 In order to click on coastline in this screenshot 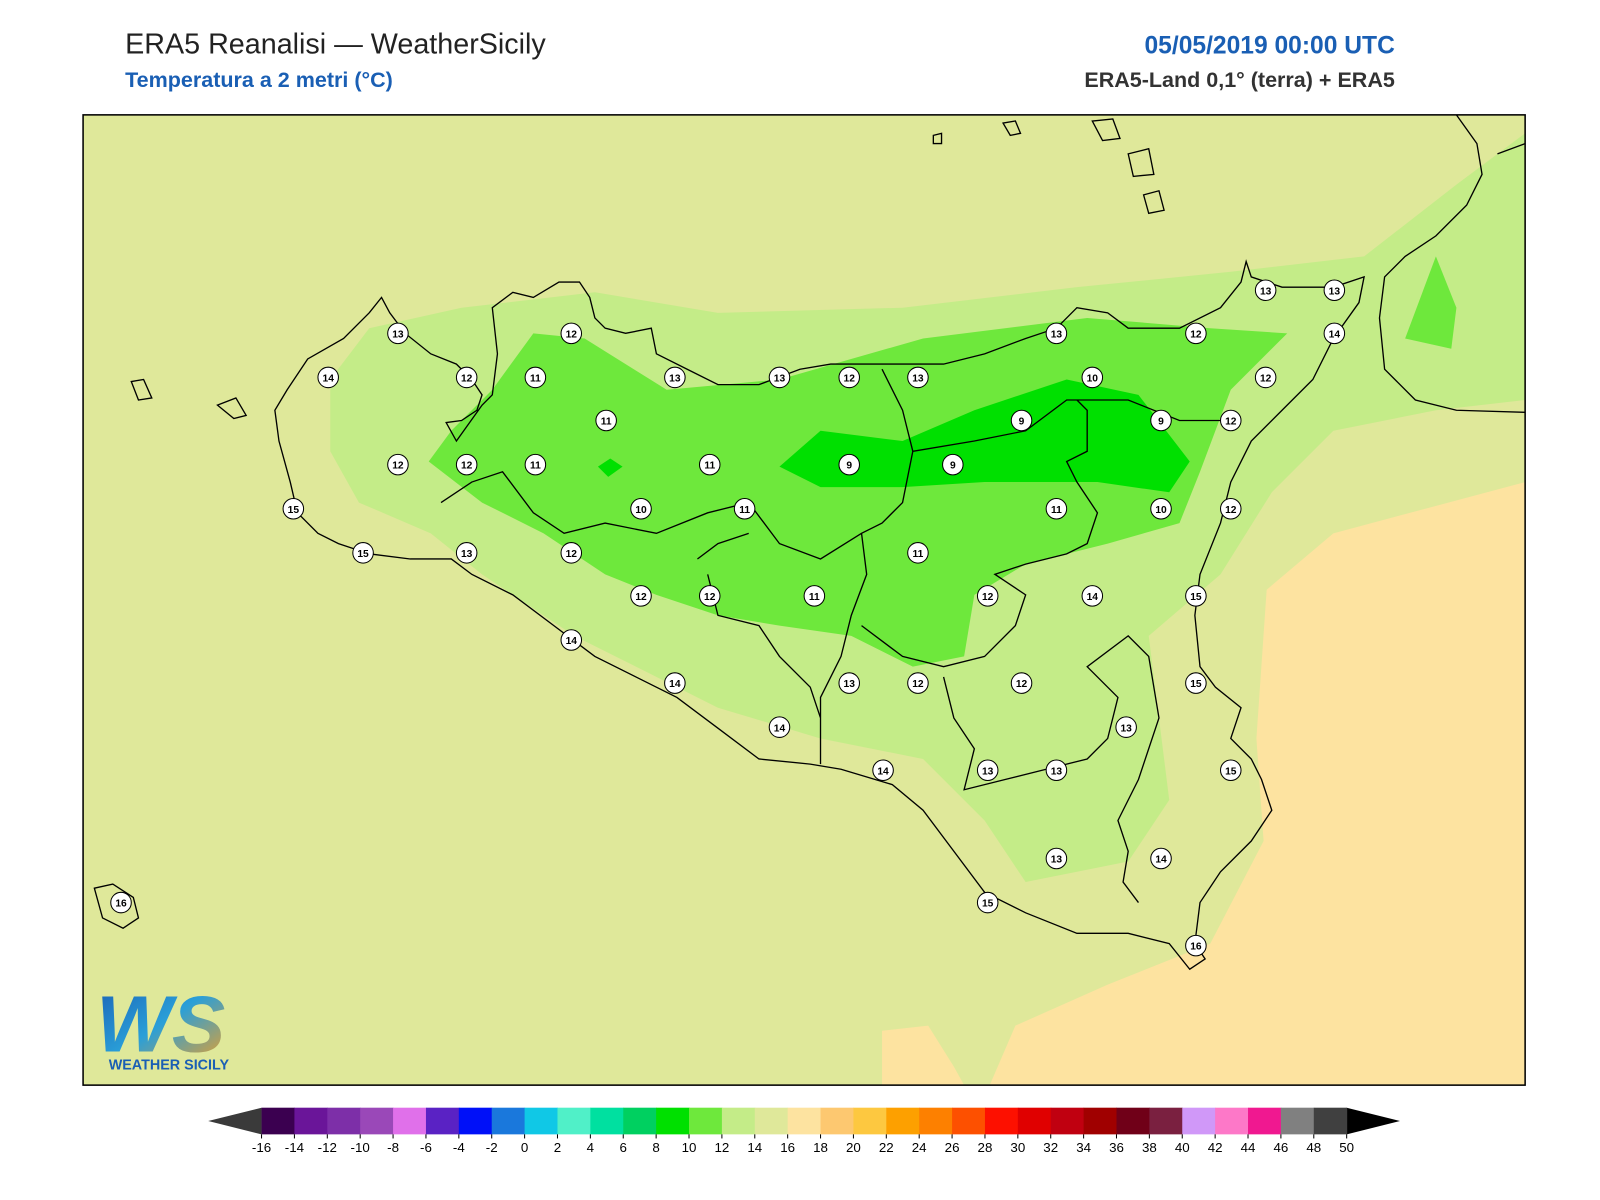, I will do `click(1452, 263)`.